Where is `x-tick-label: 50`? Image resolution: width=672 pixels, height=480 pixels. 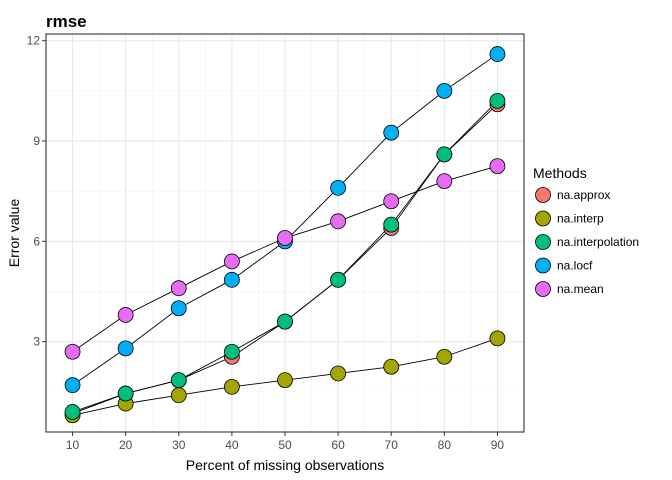 x-tick-label: 50 is located at coordinates (285, 445).